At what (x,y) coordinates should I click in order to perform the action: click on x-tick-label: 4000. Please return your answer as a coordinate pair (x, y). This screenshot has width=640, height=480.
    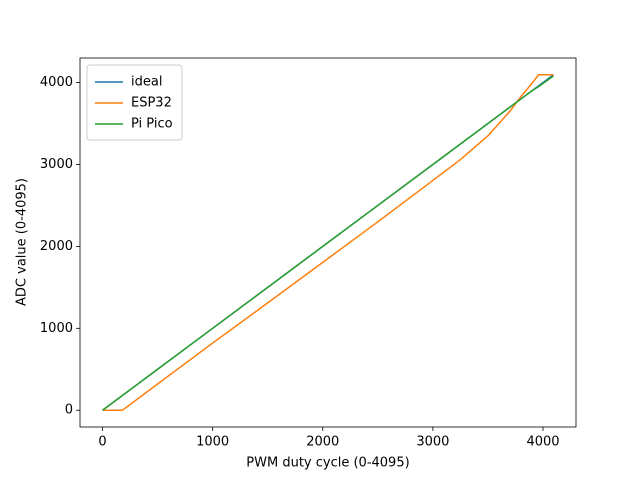
    Looking at the image, I should click on (542, 442).